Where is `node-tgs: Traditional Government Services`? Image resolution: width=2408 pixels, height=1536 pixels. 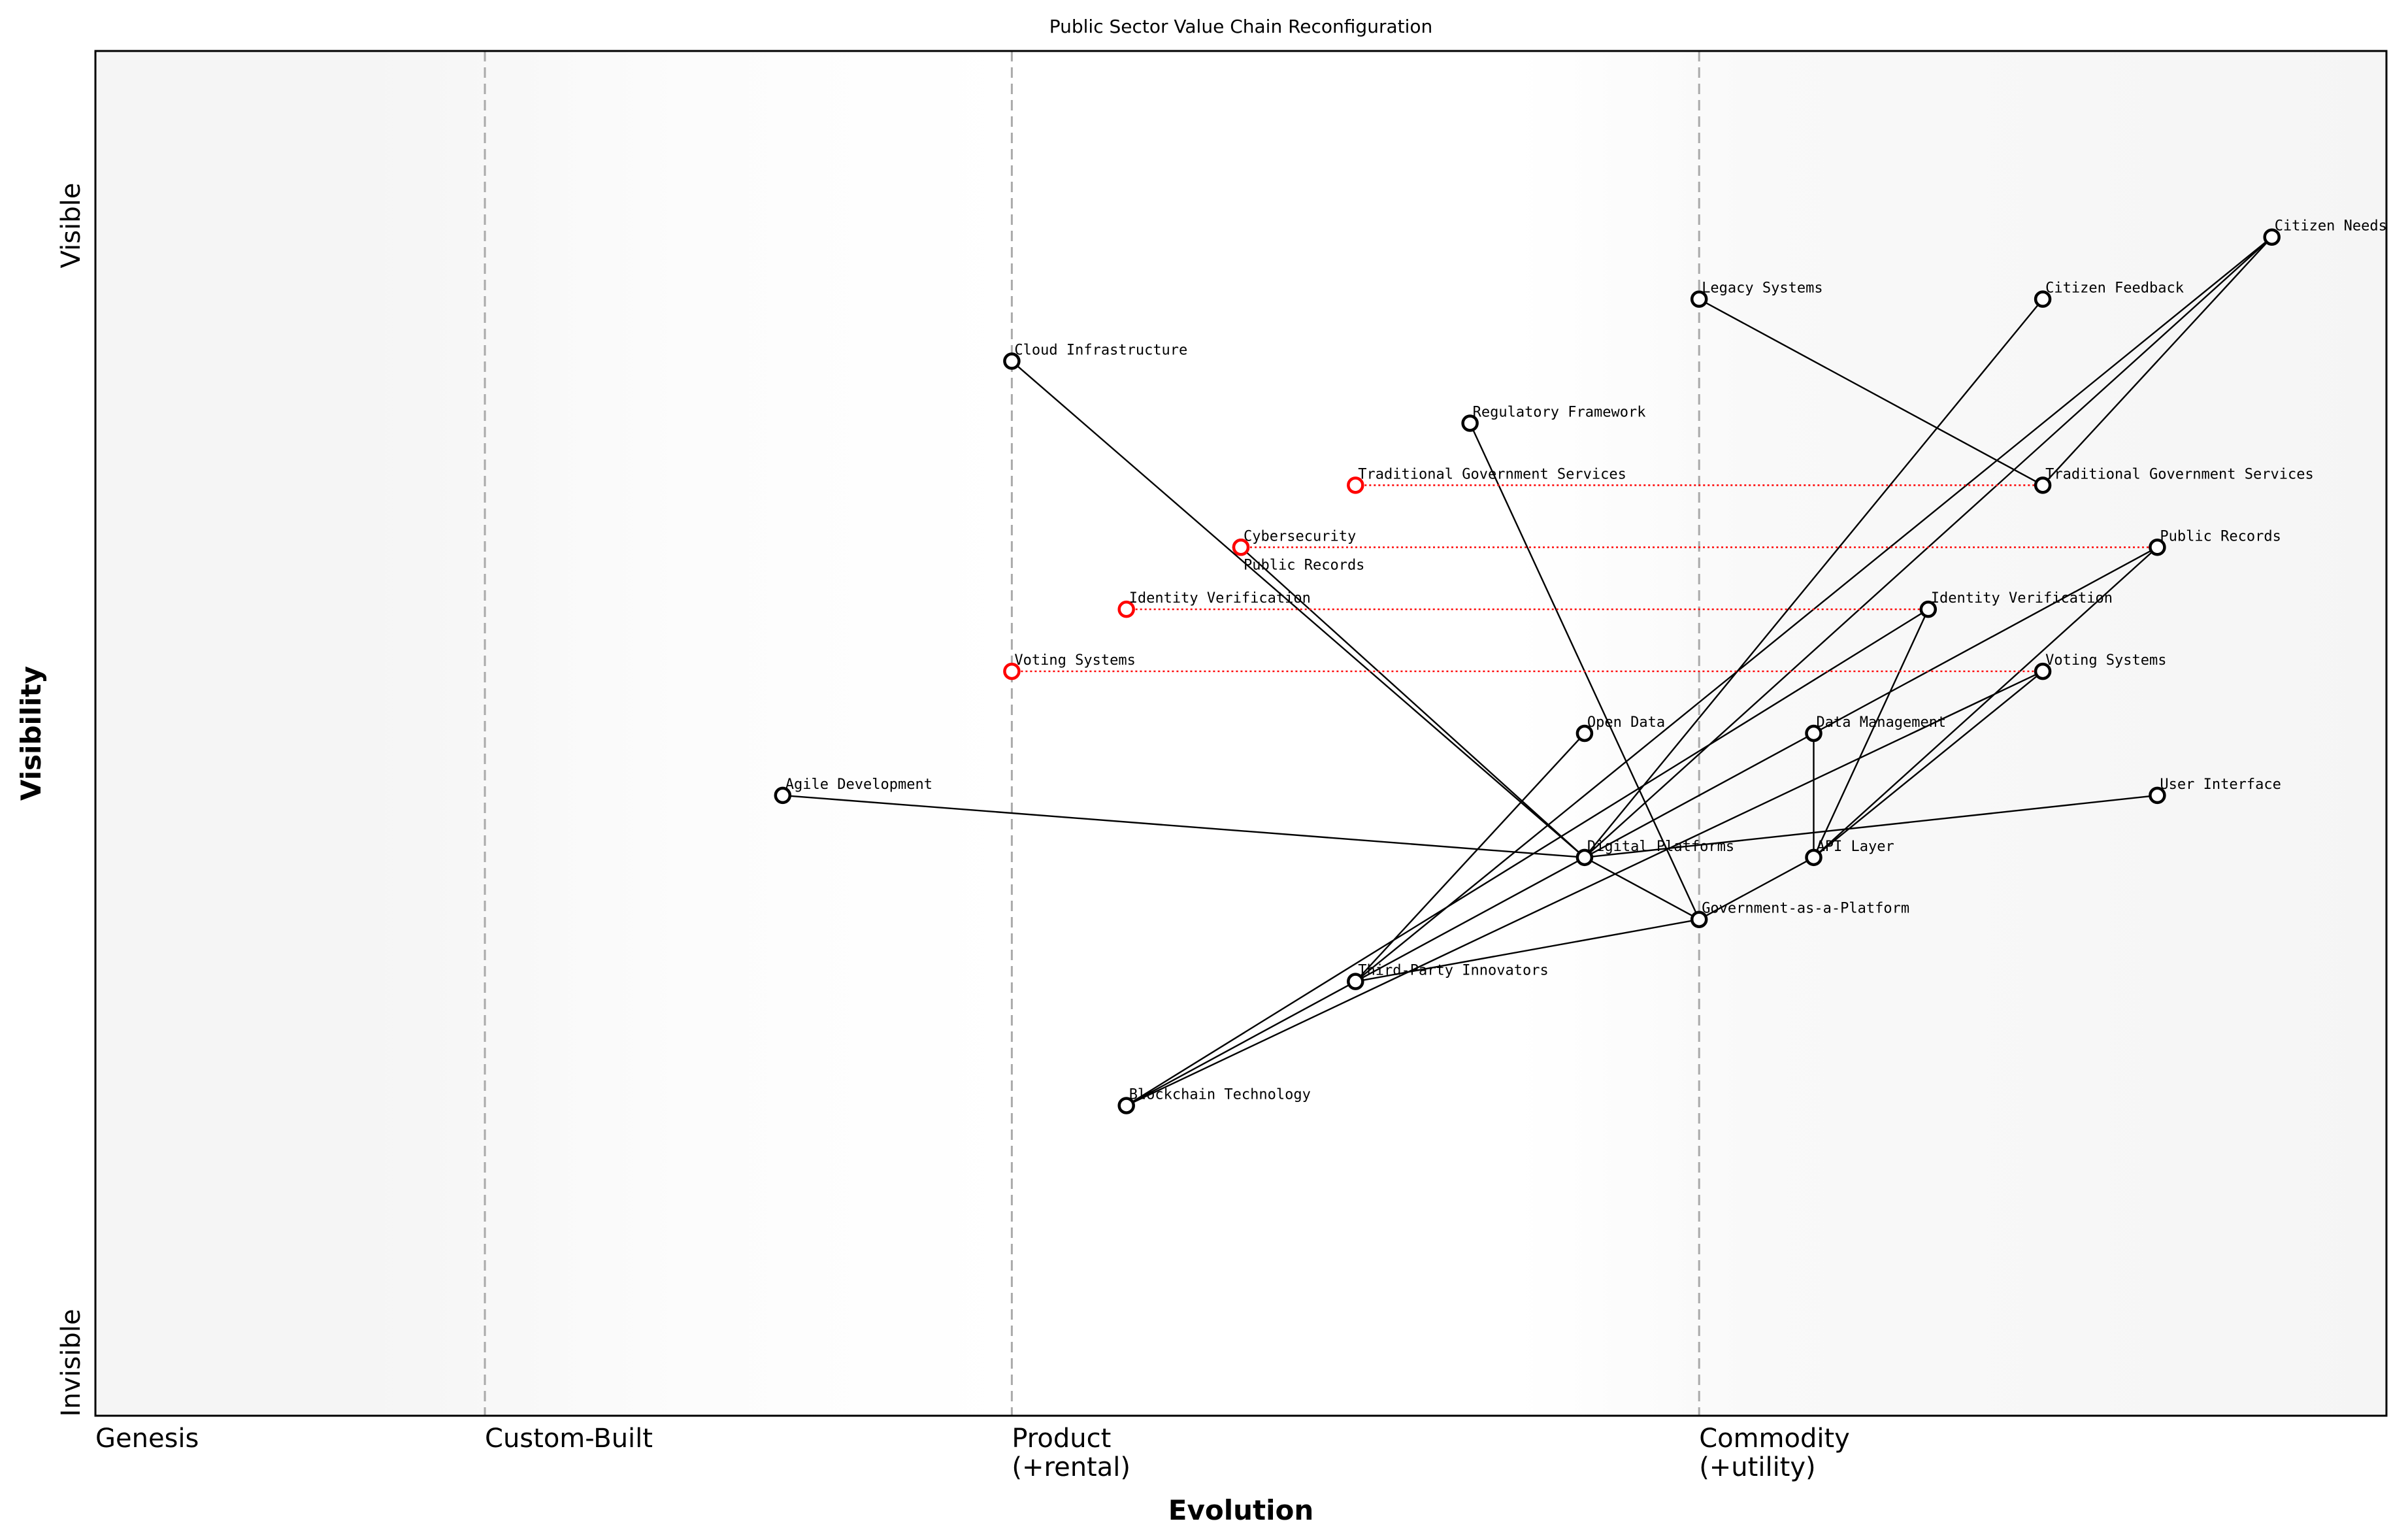 node-tgs: Traditional Government Services is located at coordinates (2174, 480).